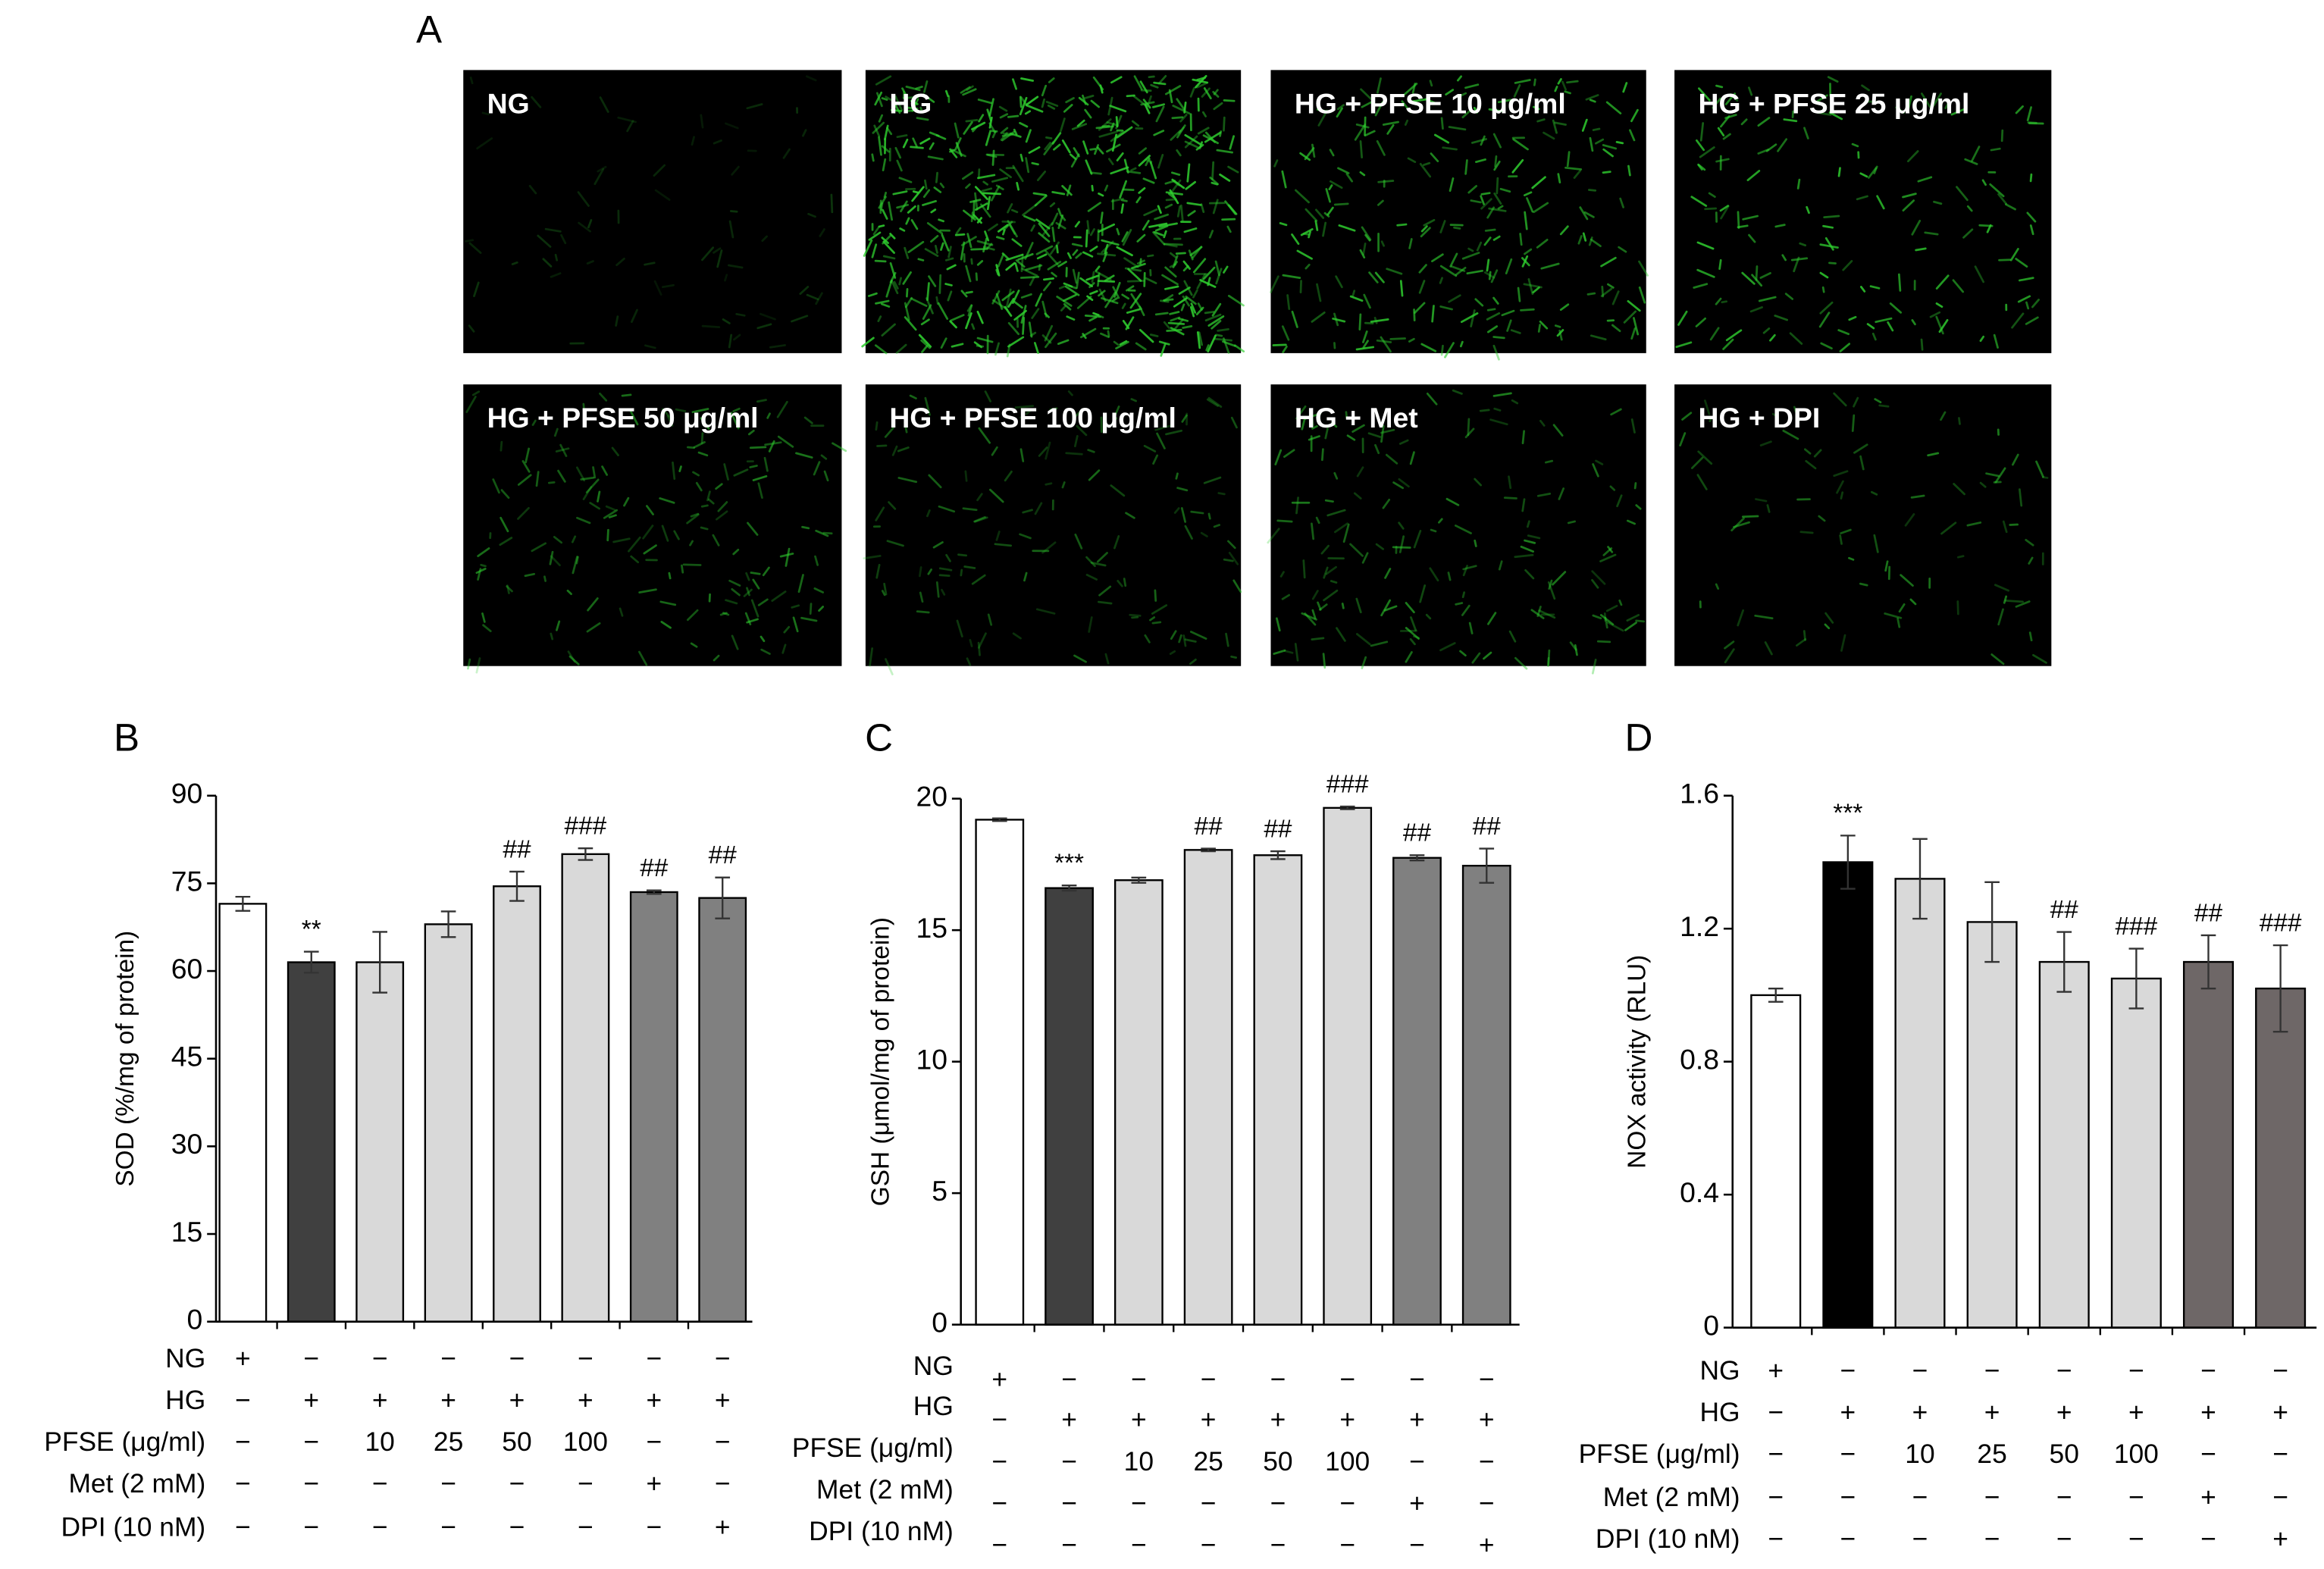 This screenshot has width=2324, height=1569. What do you see at coordinates (517, 1400) in the screenshot?
I see `treatment-cell: +` at bounding box center [517, 1400].